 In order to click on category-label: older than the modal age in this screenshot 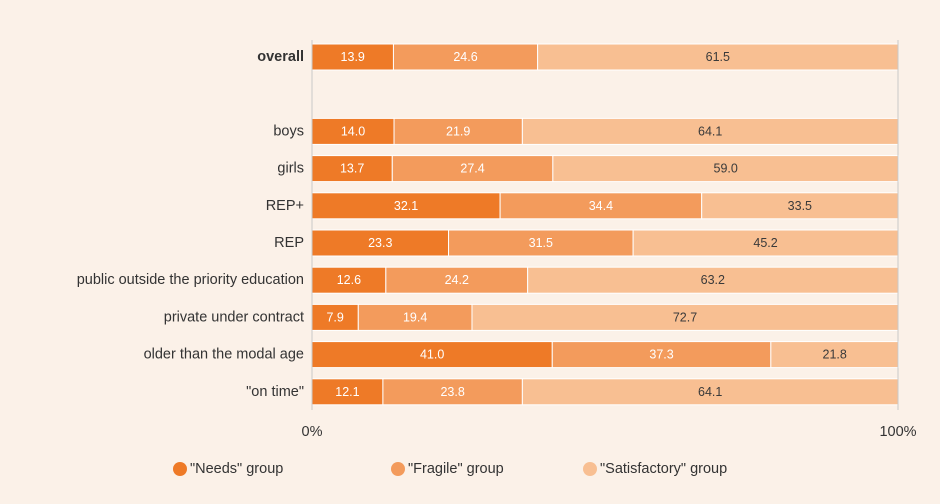, I will do `click(224, 355)`.